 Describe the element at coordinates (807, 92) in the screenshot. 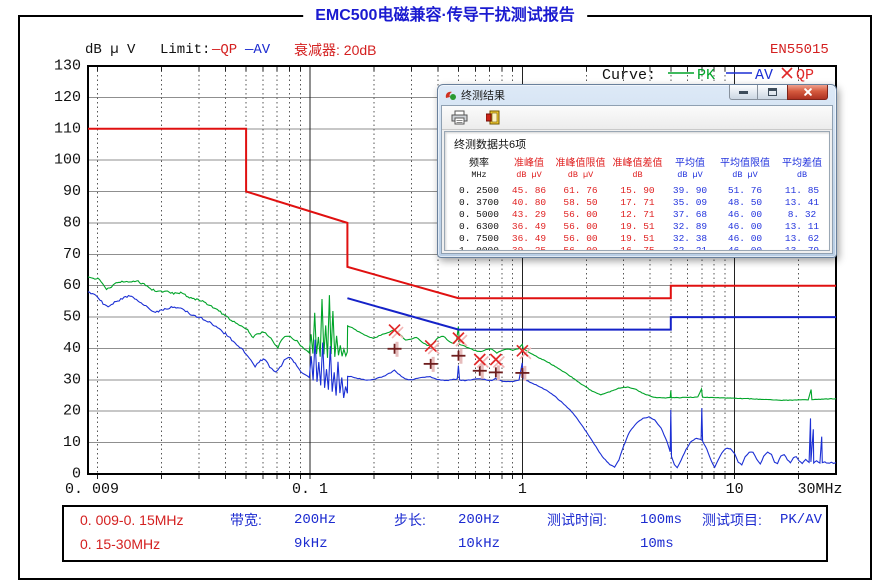

I see `close-button` at that location.